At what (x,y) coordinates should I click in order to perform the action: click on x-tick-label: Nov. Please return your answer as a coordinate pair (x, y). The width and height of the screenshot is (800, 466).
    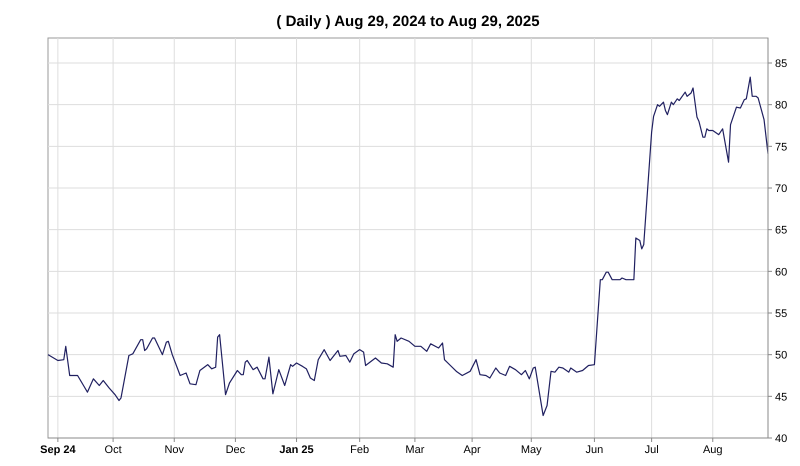
    Looking at the image, I should click on (174, 450).